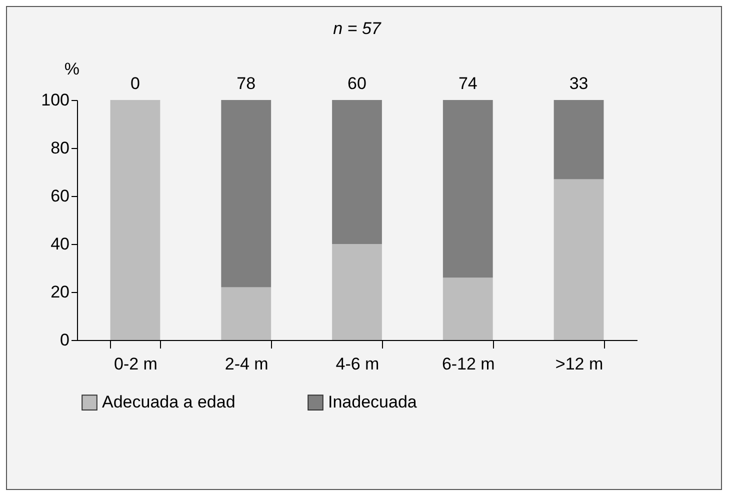 Image resolution: width=732 pixels, height=500 pixels. Describe the element at coordinates (579, 364) in the screenshot. I see `x-tick-label: >12 m` at that location.